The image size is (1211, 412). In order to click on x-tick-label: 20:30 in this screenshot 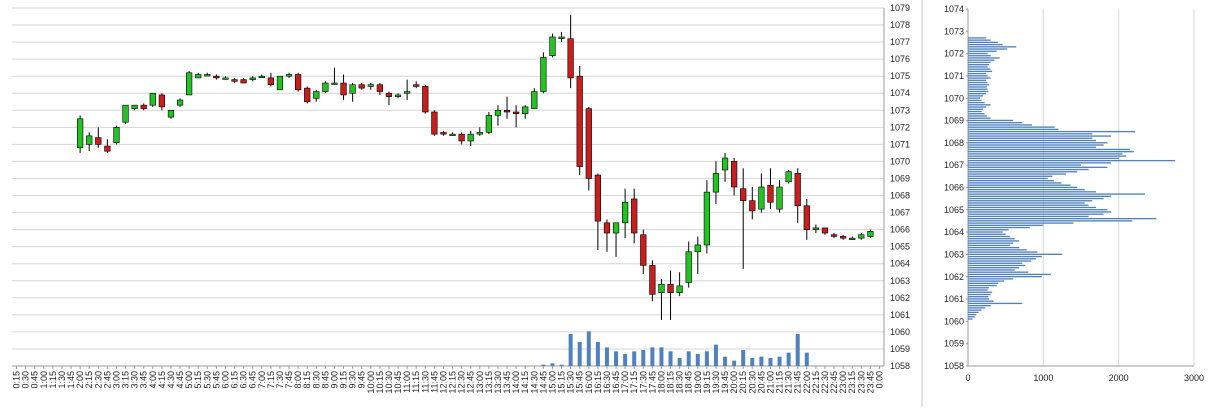, I will do `click(752, 382)`.